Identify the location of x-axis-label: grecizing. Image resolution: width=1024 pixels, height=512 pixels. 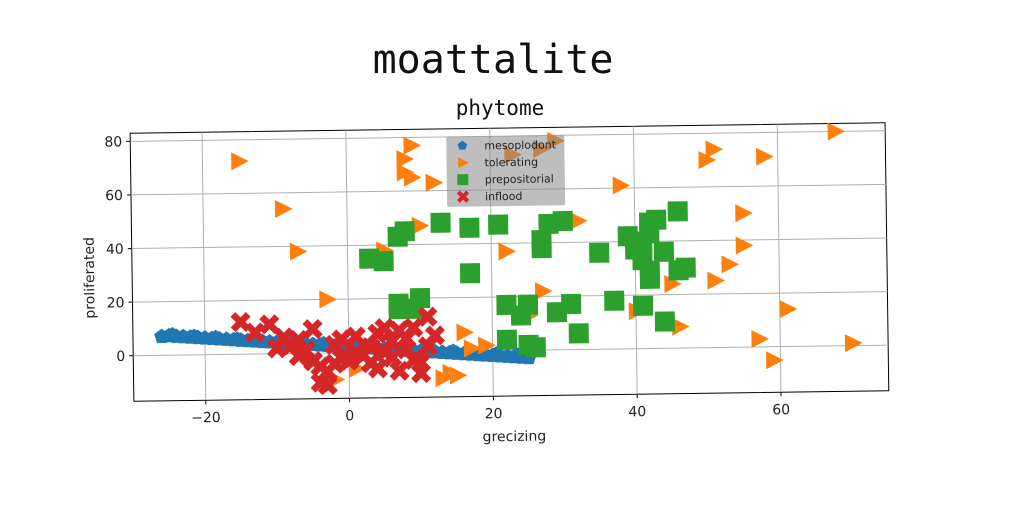
(515, 437).